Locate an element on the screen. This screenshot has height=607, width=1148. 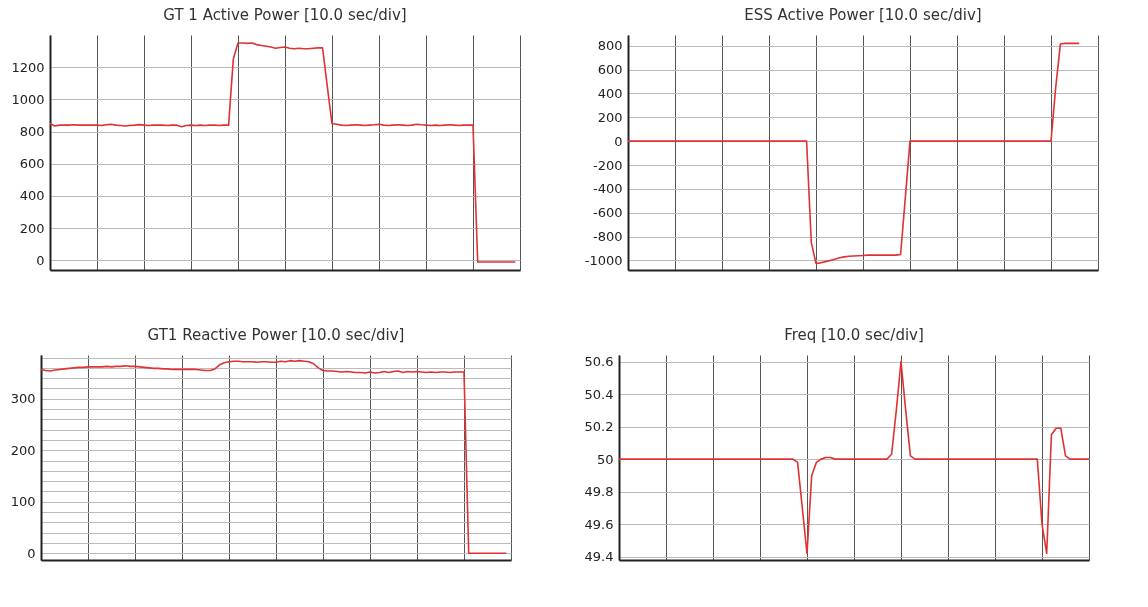
y-tick-label: -1000 is located at coordinates (603, 260).